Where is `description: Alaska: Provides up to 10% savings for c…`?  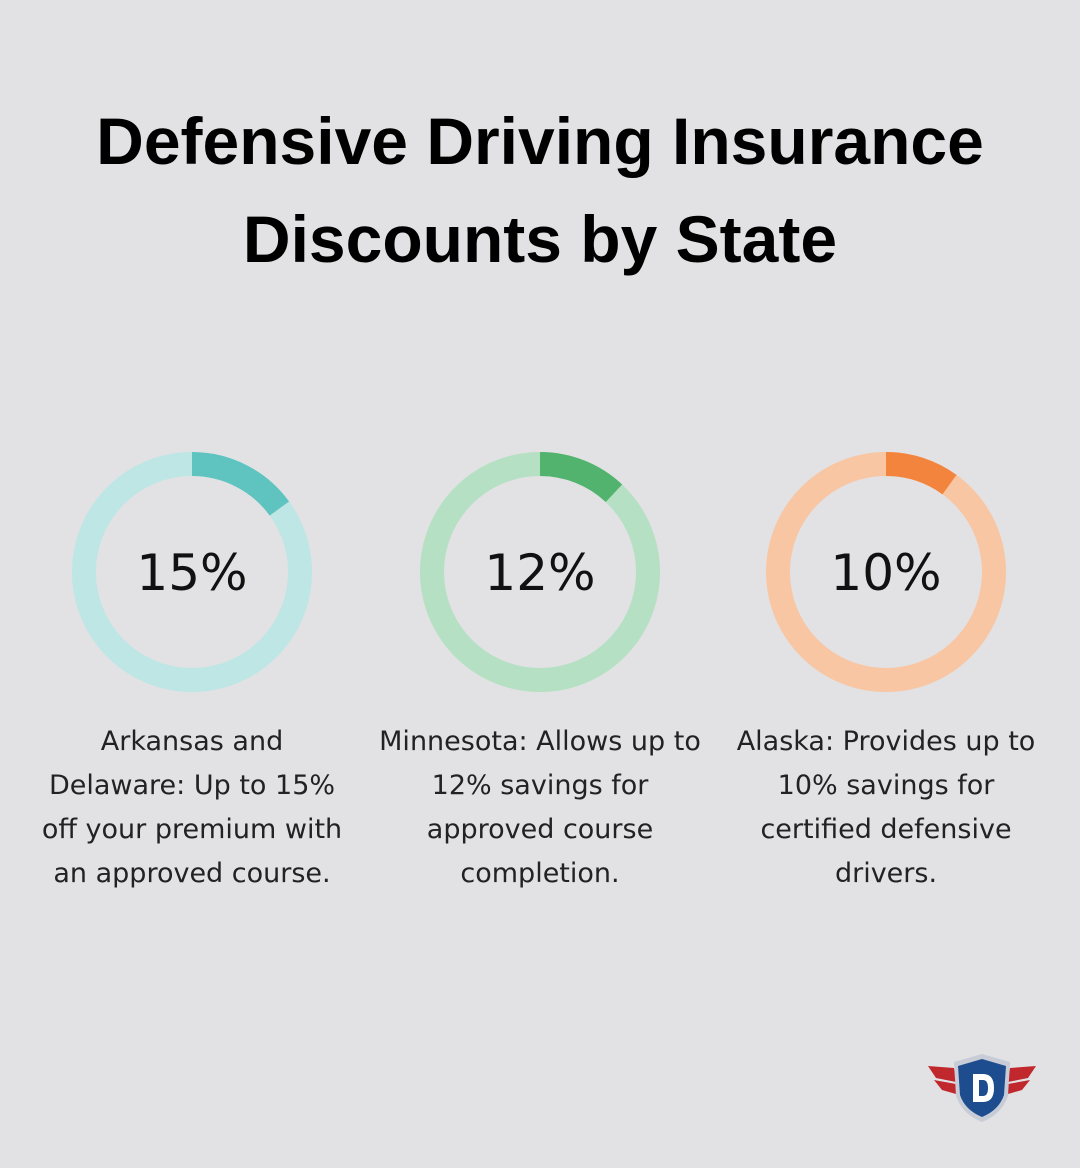 description: Alaska: Provides up to 10% savings for c… is located at coordinates (886, 807).